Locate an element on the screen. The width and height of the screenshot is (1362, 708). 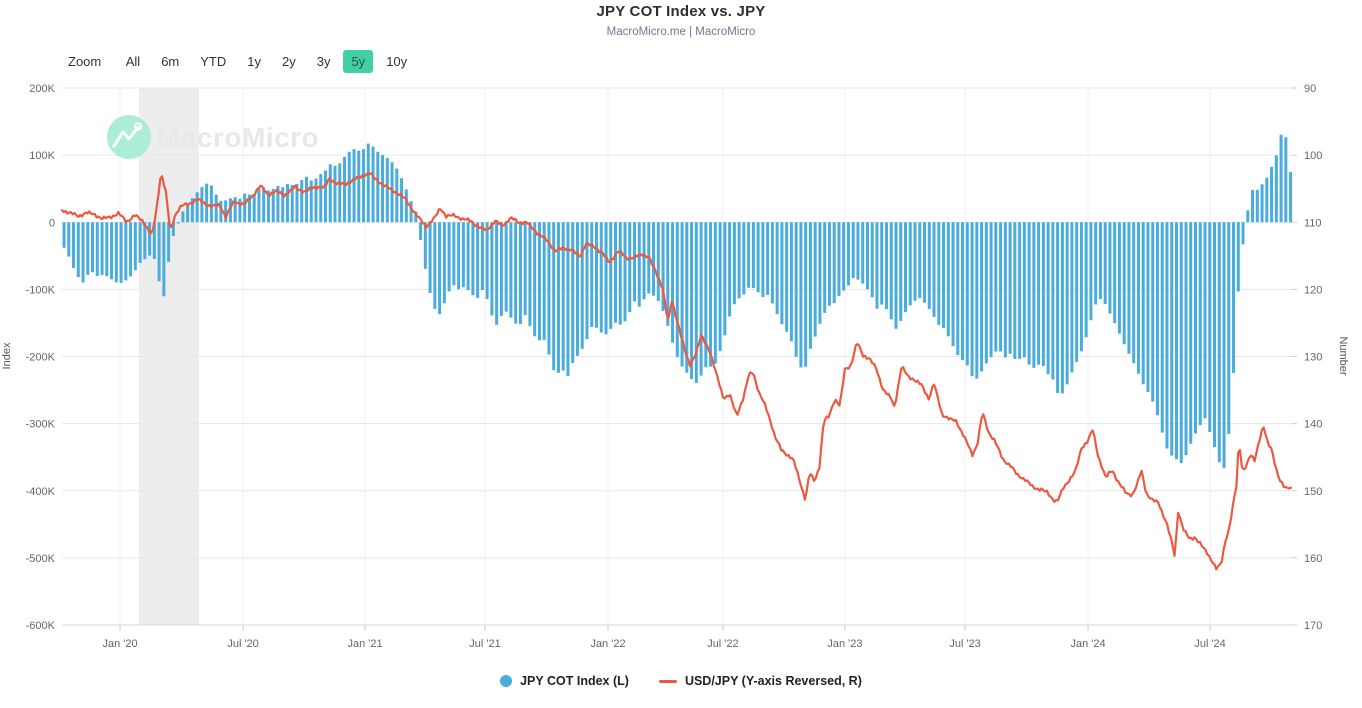
y-right-tick-label: 100 is located at coordinates (1313, 156).